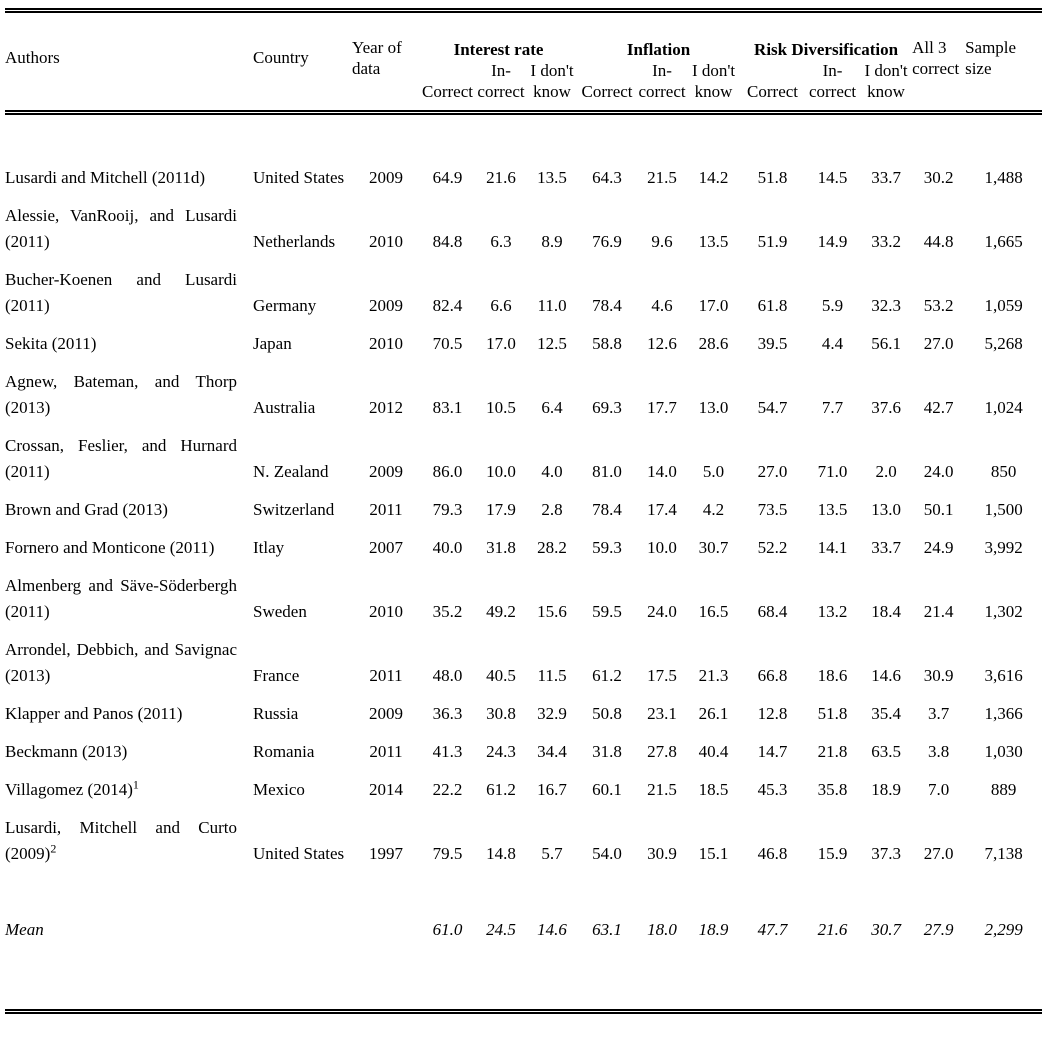 This screenshot has width=1047, height=1039. I want to click on value-cell: 14.8, so click(501, 853).